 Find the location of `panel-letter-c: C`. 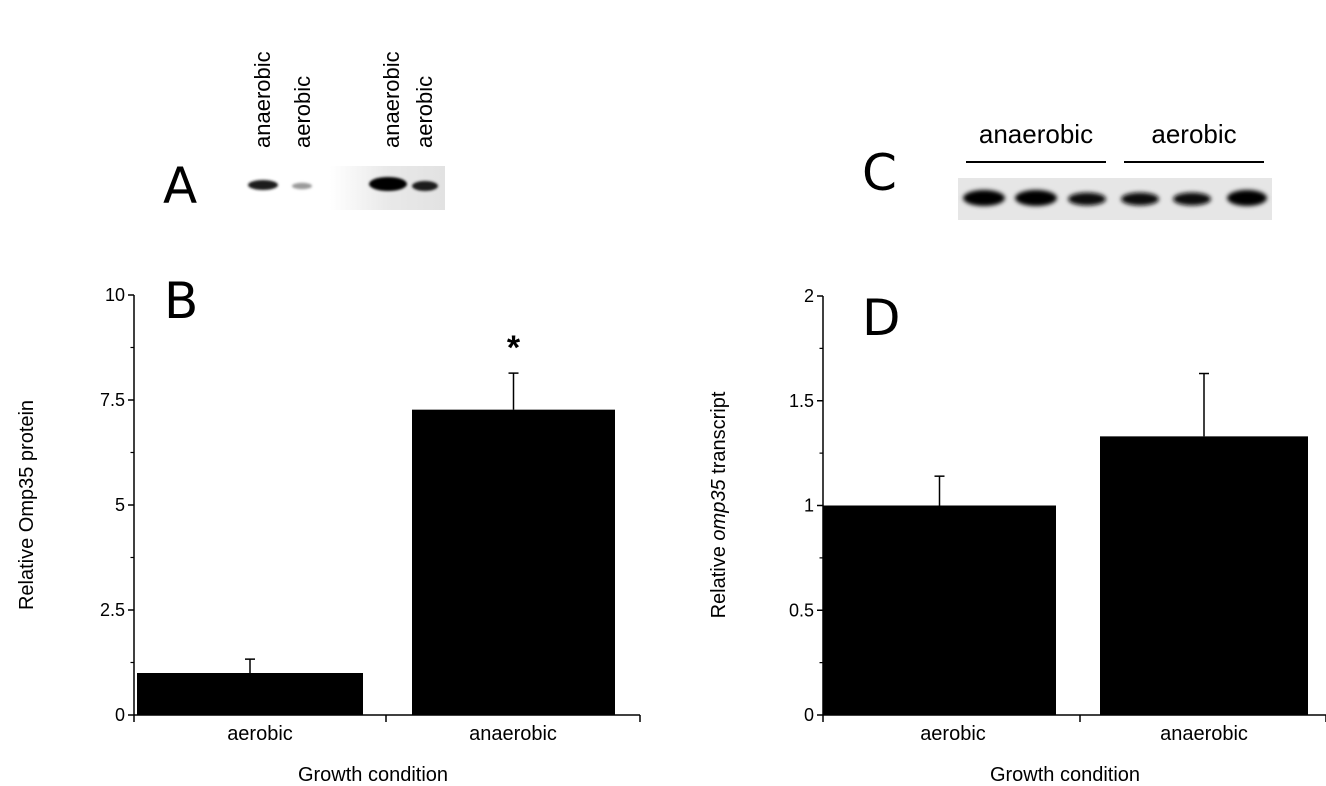

panel-letter-c: C is located at coordinates (879, 173).